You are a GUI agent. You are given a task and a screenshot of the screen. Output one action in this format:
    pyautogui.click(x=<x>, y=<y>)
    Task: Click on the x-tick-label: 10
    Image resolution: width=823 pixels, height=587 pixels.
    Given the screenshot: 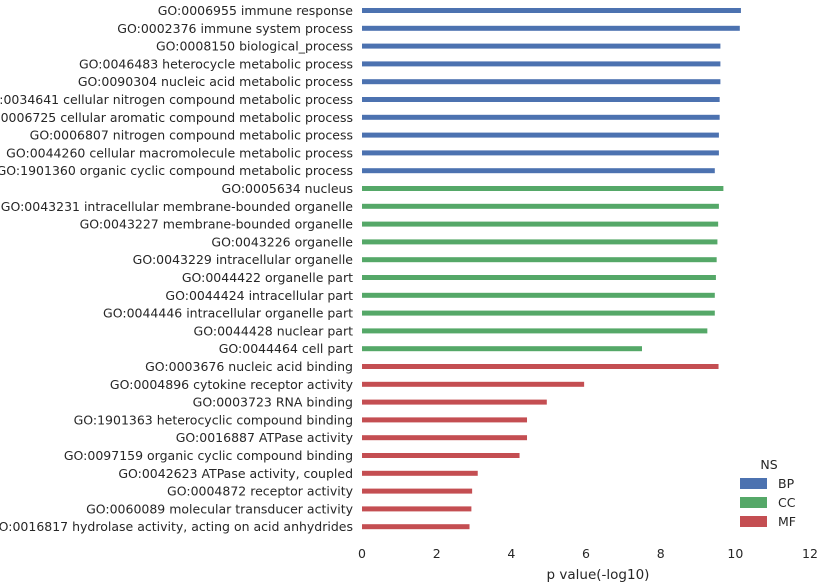 What is the action you would take?
    pyautogui.click(x=735, y=553)
    